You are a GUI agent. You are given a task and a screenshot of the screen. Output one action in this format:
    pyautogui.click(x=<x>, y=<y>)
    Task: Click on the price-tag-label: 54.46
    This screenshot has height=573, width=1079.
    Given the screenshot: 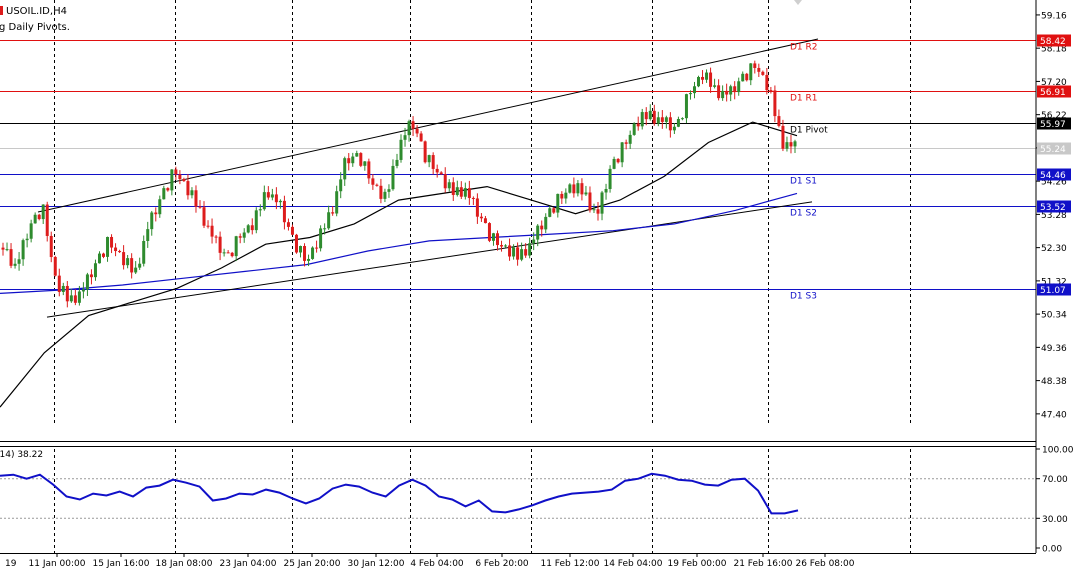 What is the action you would take?
    pyautogui.click(x=1053, y=176)
    